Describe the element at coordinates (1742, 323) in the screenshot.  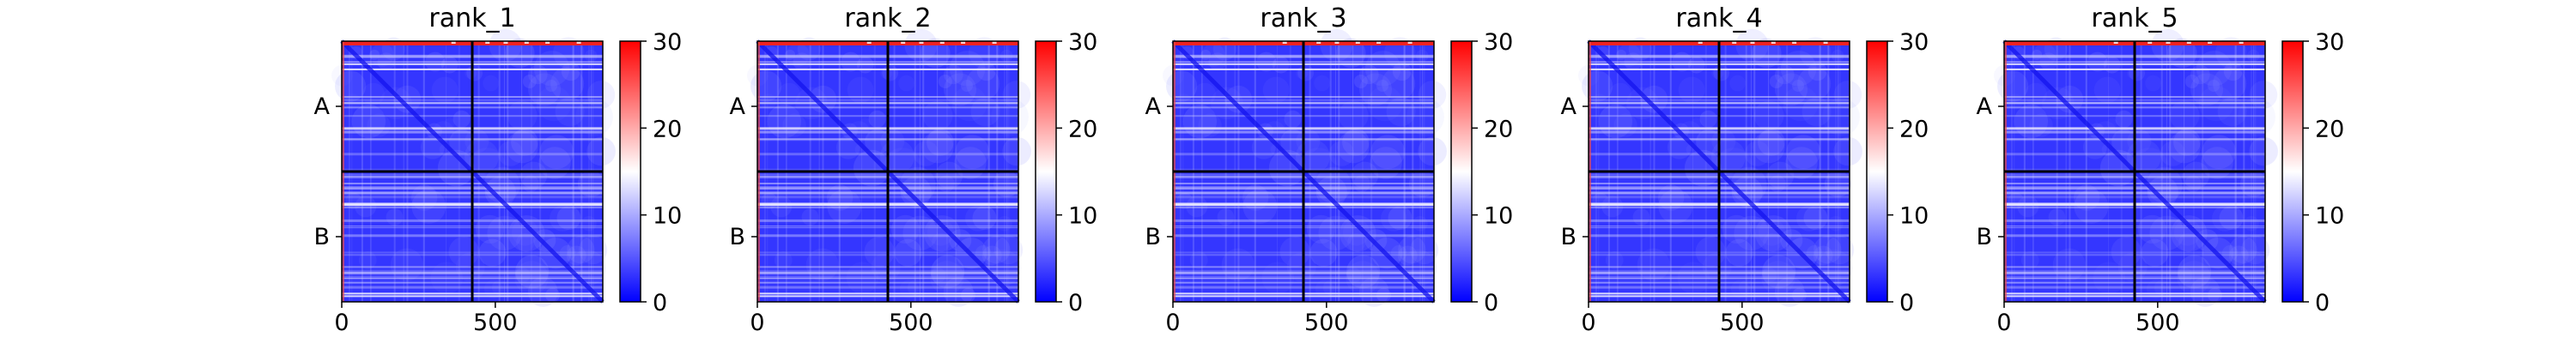
I see `x-tick-label: 500` at that location.